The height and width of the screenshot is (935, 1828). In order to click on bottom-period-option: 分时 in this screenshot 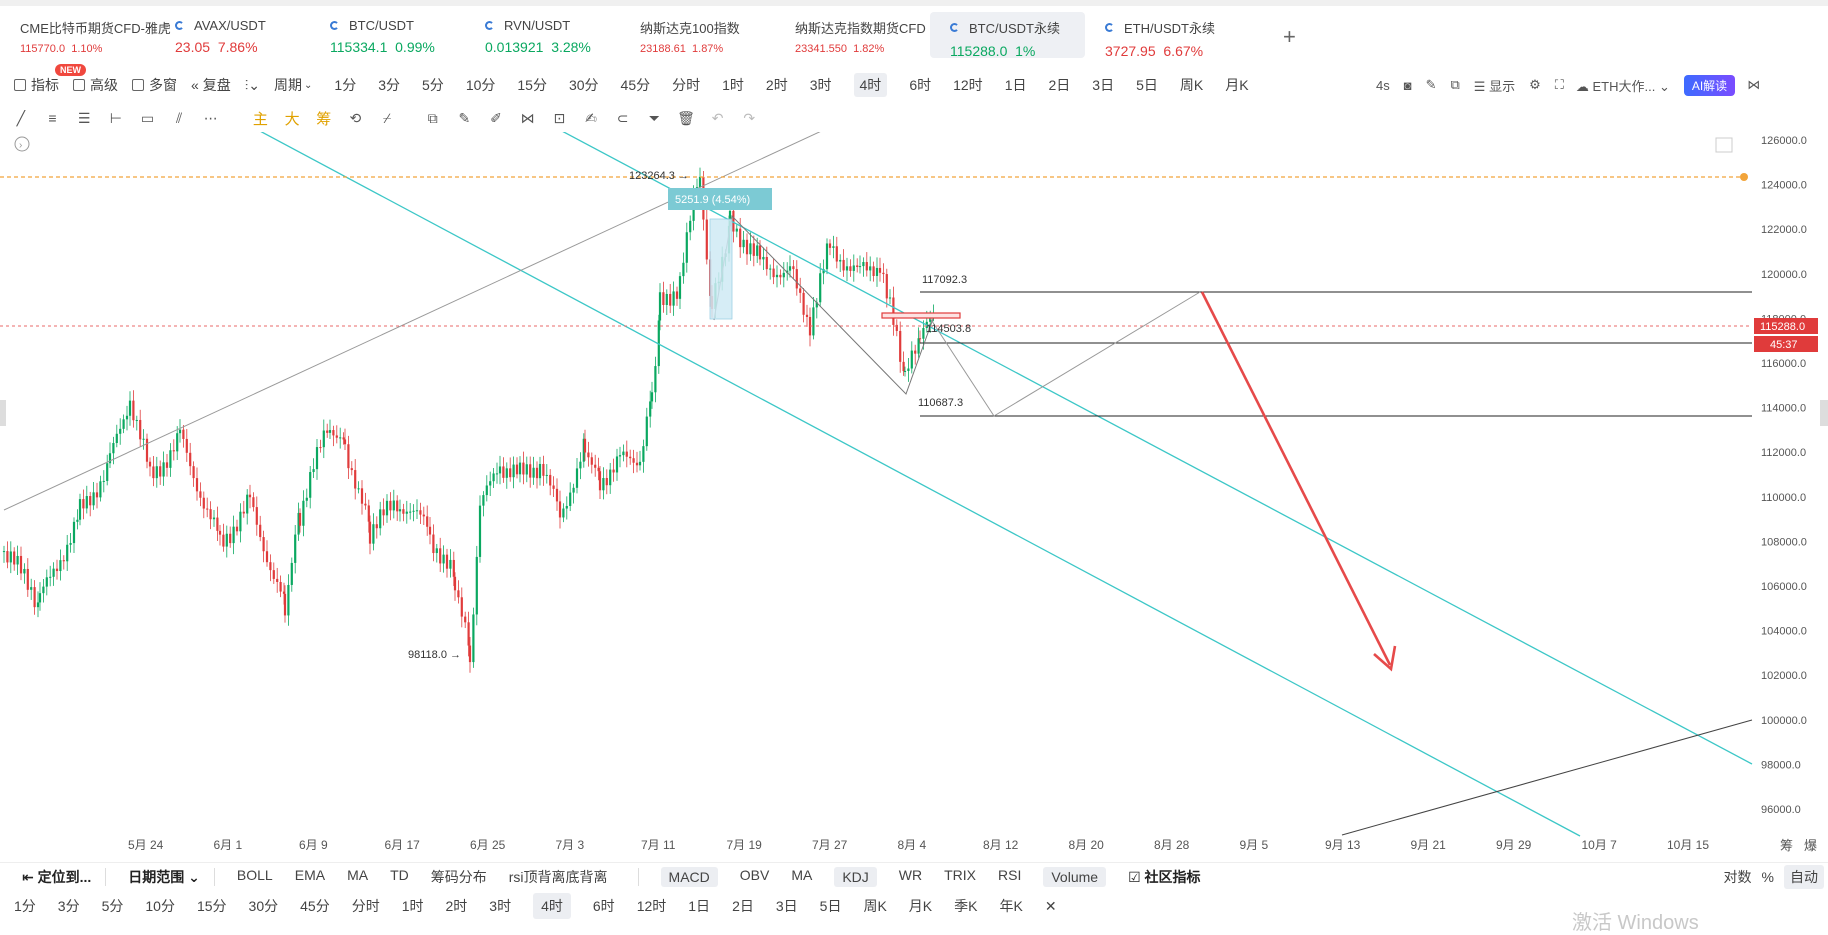, I will do `click(365, 906)`.